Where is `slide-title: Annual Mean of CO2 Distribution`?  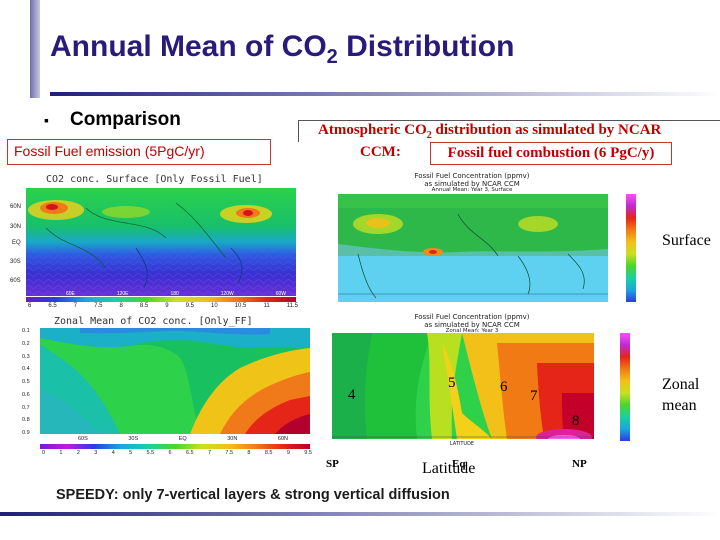 slide-title: Annual Mean of CO2 Distribution is located at coordinates (282, 49).